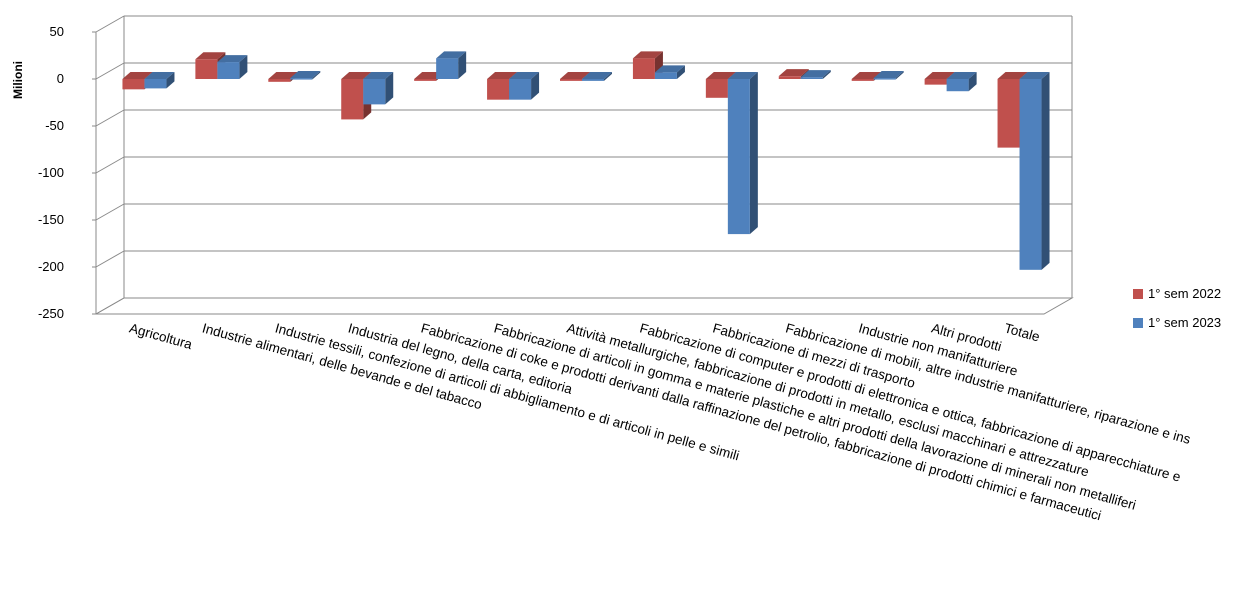 This screenshot has width=1248, height=591. What do you see at coordinates (60, 78) in the screenshot?
I see `y-tick-label: 0` at bounding box center [60, 78].